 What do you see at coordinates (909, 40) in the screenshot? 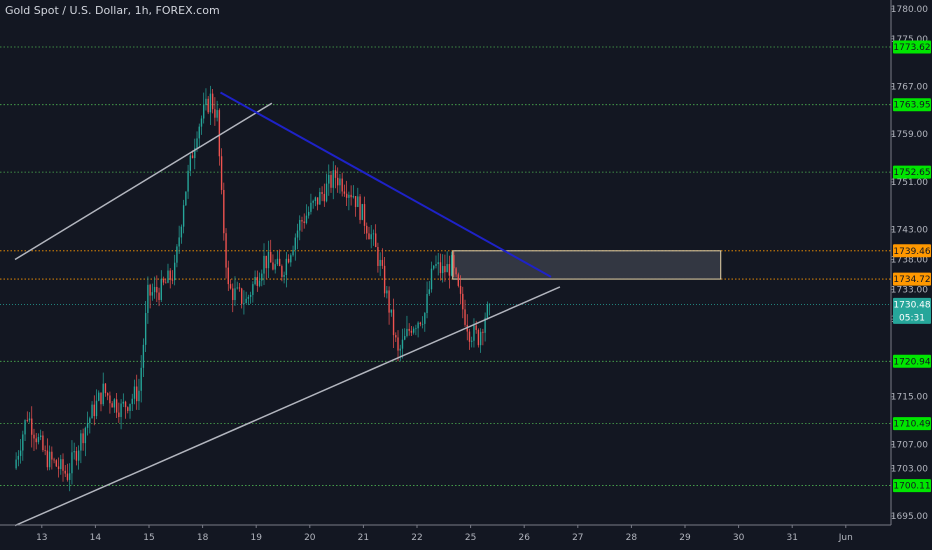
I see `price-tick-label-1: 1775.00` at bounding box center [909, 40].